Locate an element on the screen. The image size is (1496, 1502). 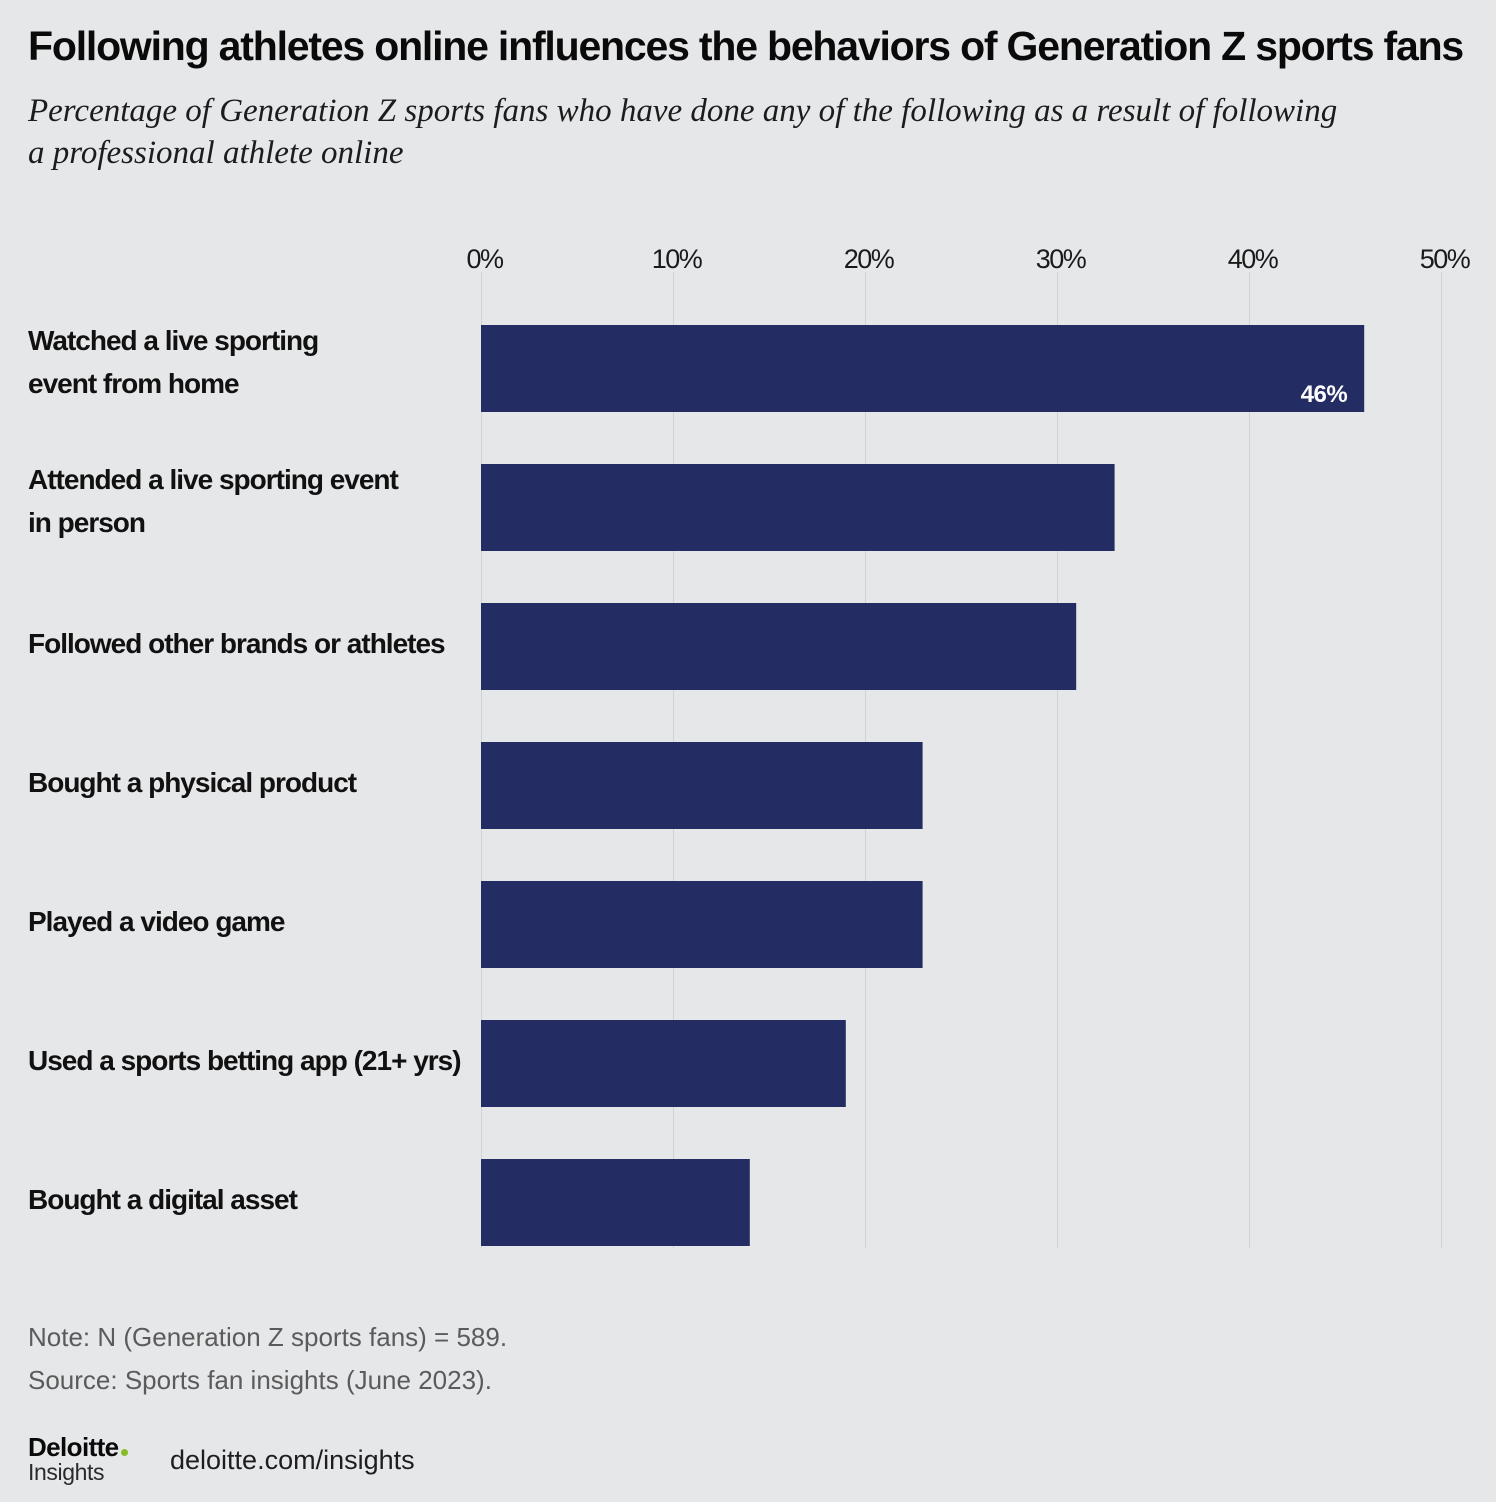
bar-played-a-video-game is located at coordinates (702, 924).